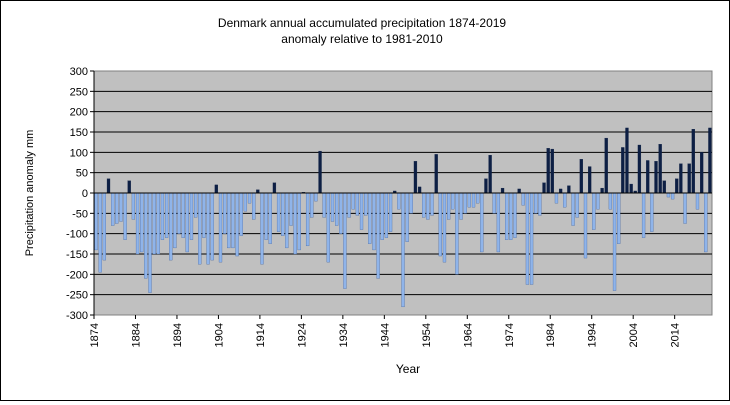 The width and height of the screenshot is (730, 405). Describe the element at coordinates (307, 219) in the screenshot. I see `bar-1925` at that location.